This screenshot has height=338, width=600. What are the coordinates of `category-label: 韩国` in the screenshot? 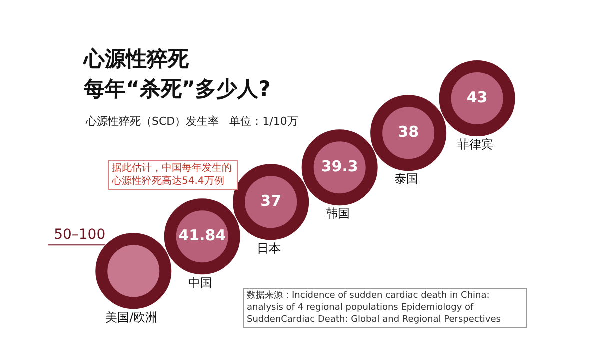 It's located at (338, 213).